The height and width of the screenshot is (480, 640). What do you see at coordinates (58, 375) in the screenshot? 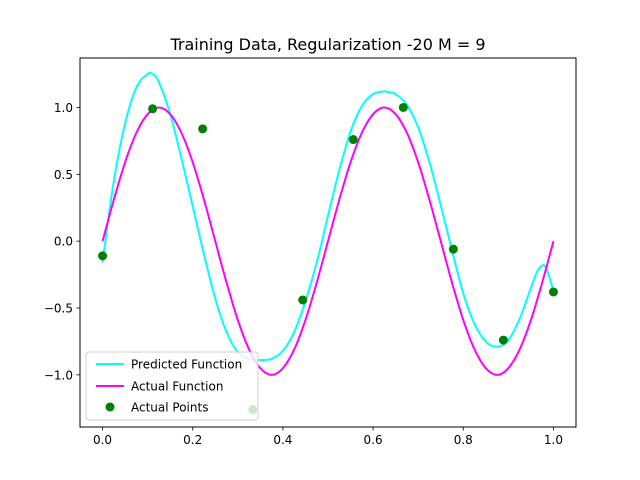
I see `y-tick-label: −1.0` at bounding box center [58, 375].